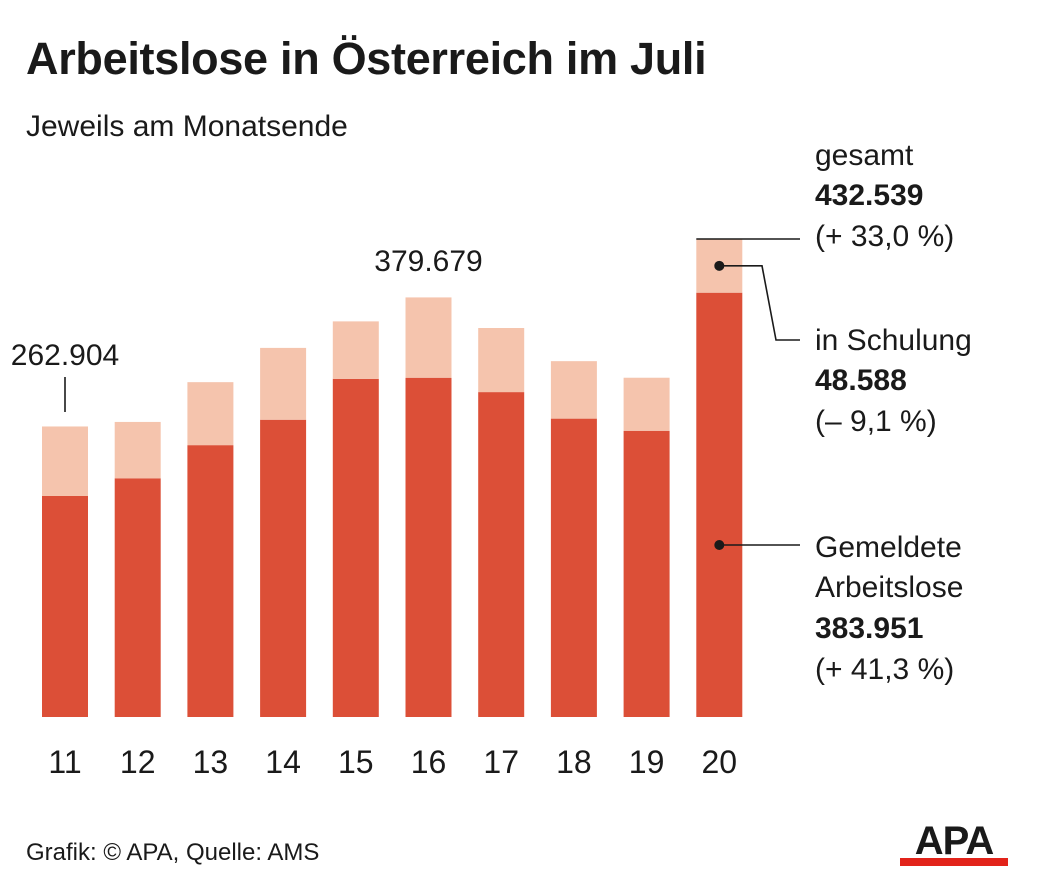 This screenshot has height=888, width=1040. Describe the element at coordinates (366, 58) in the screenshot. I see `chart-title: Arbeitslose in Österreich im Juli` at that location.